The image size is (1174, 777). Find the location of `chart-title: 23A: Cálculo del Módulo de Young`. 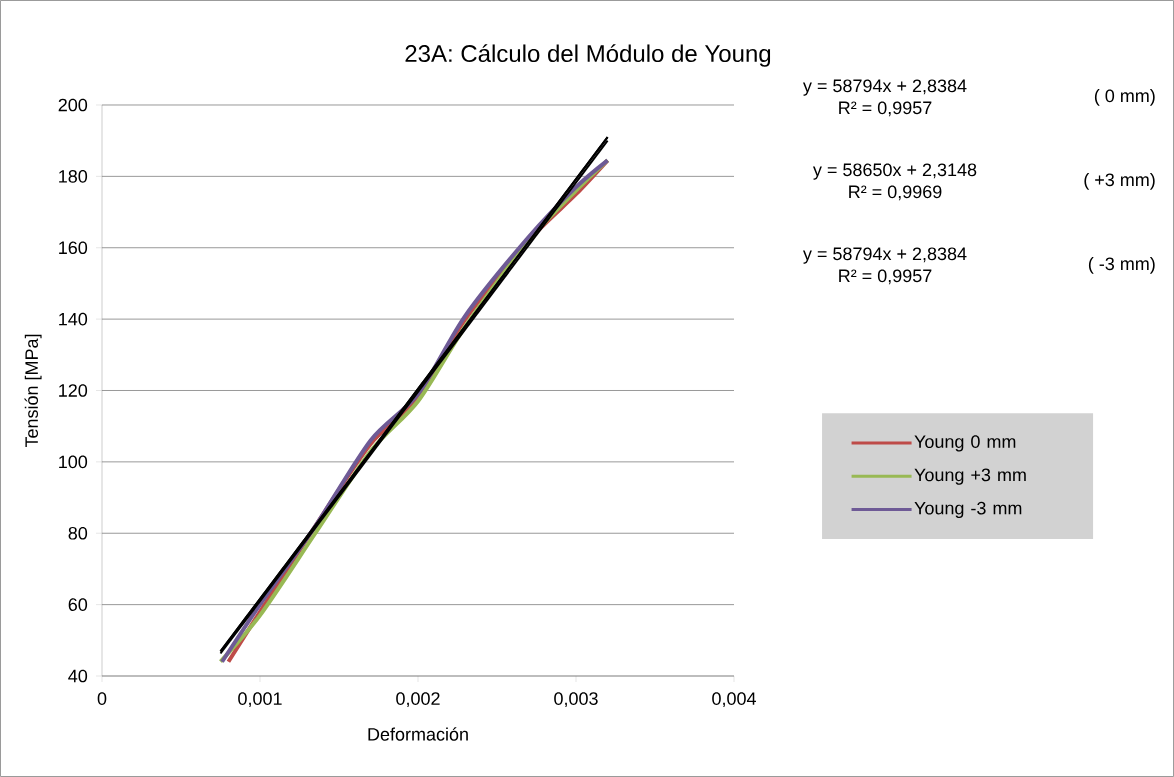

chart-title: 23A: Cálculo del Módulo de Young is located at coordinates (588, 55).